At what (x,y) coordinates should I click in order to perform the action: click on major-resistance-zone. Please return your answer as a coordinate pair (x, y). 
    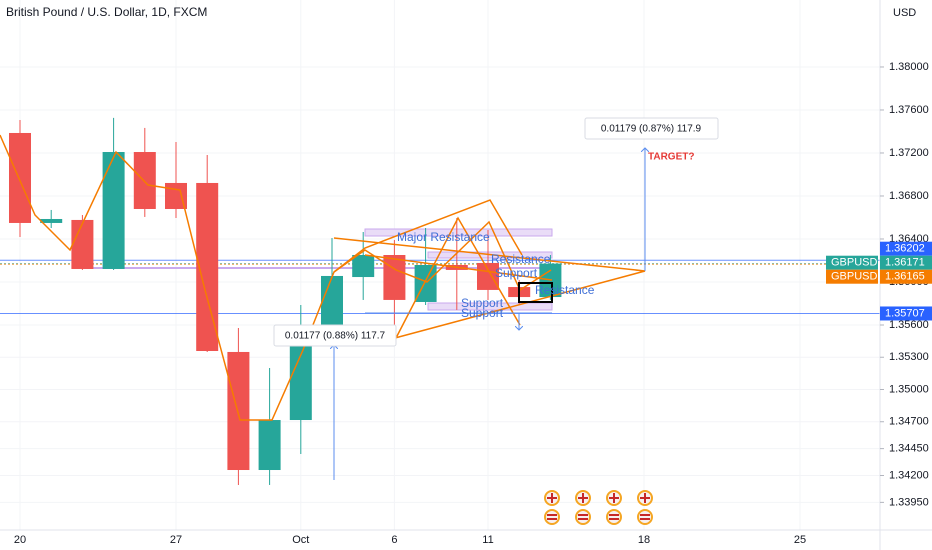
    Looking at the image, I should click on (458, 232).